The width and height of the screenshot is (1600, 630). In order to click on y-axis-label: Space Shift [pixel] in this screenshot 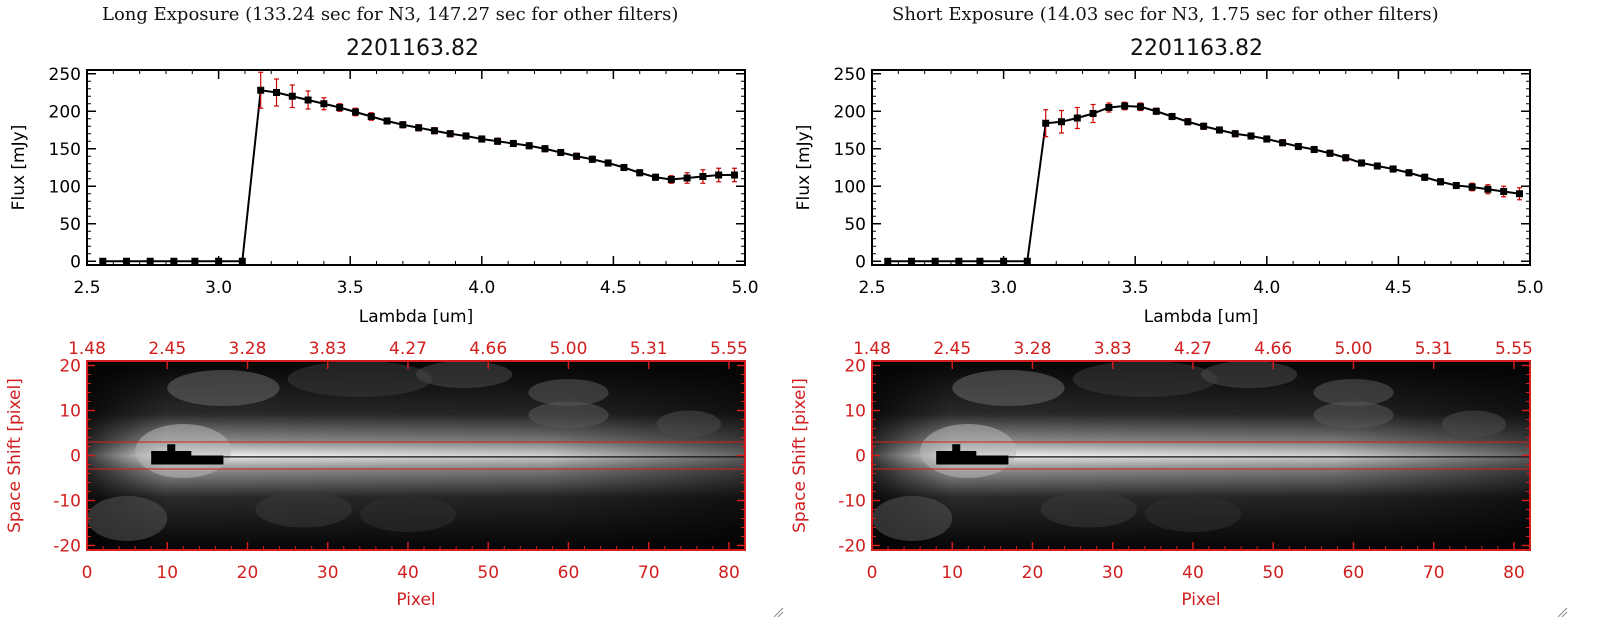, I will do `click(15, 455)`.